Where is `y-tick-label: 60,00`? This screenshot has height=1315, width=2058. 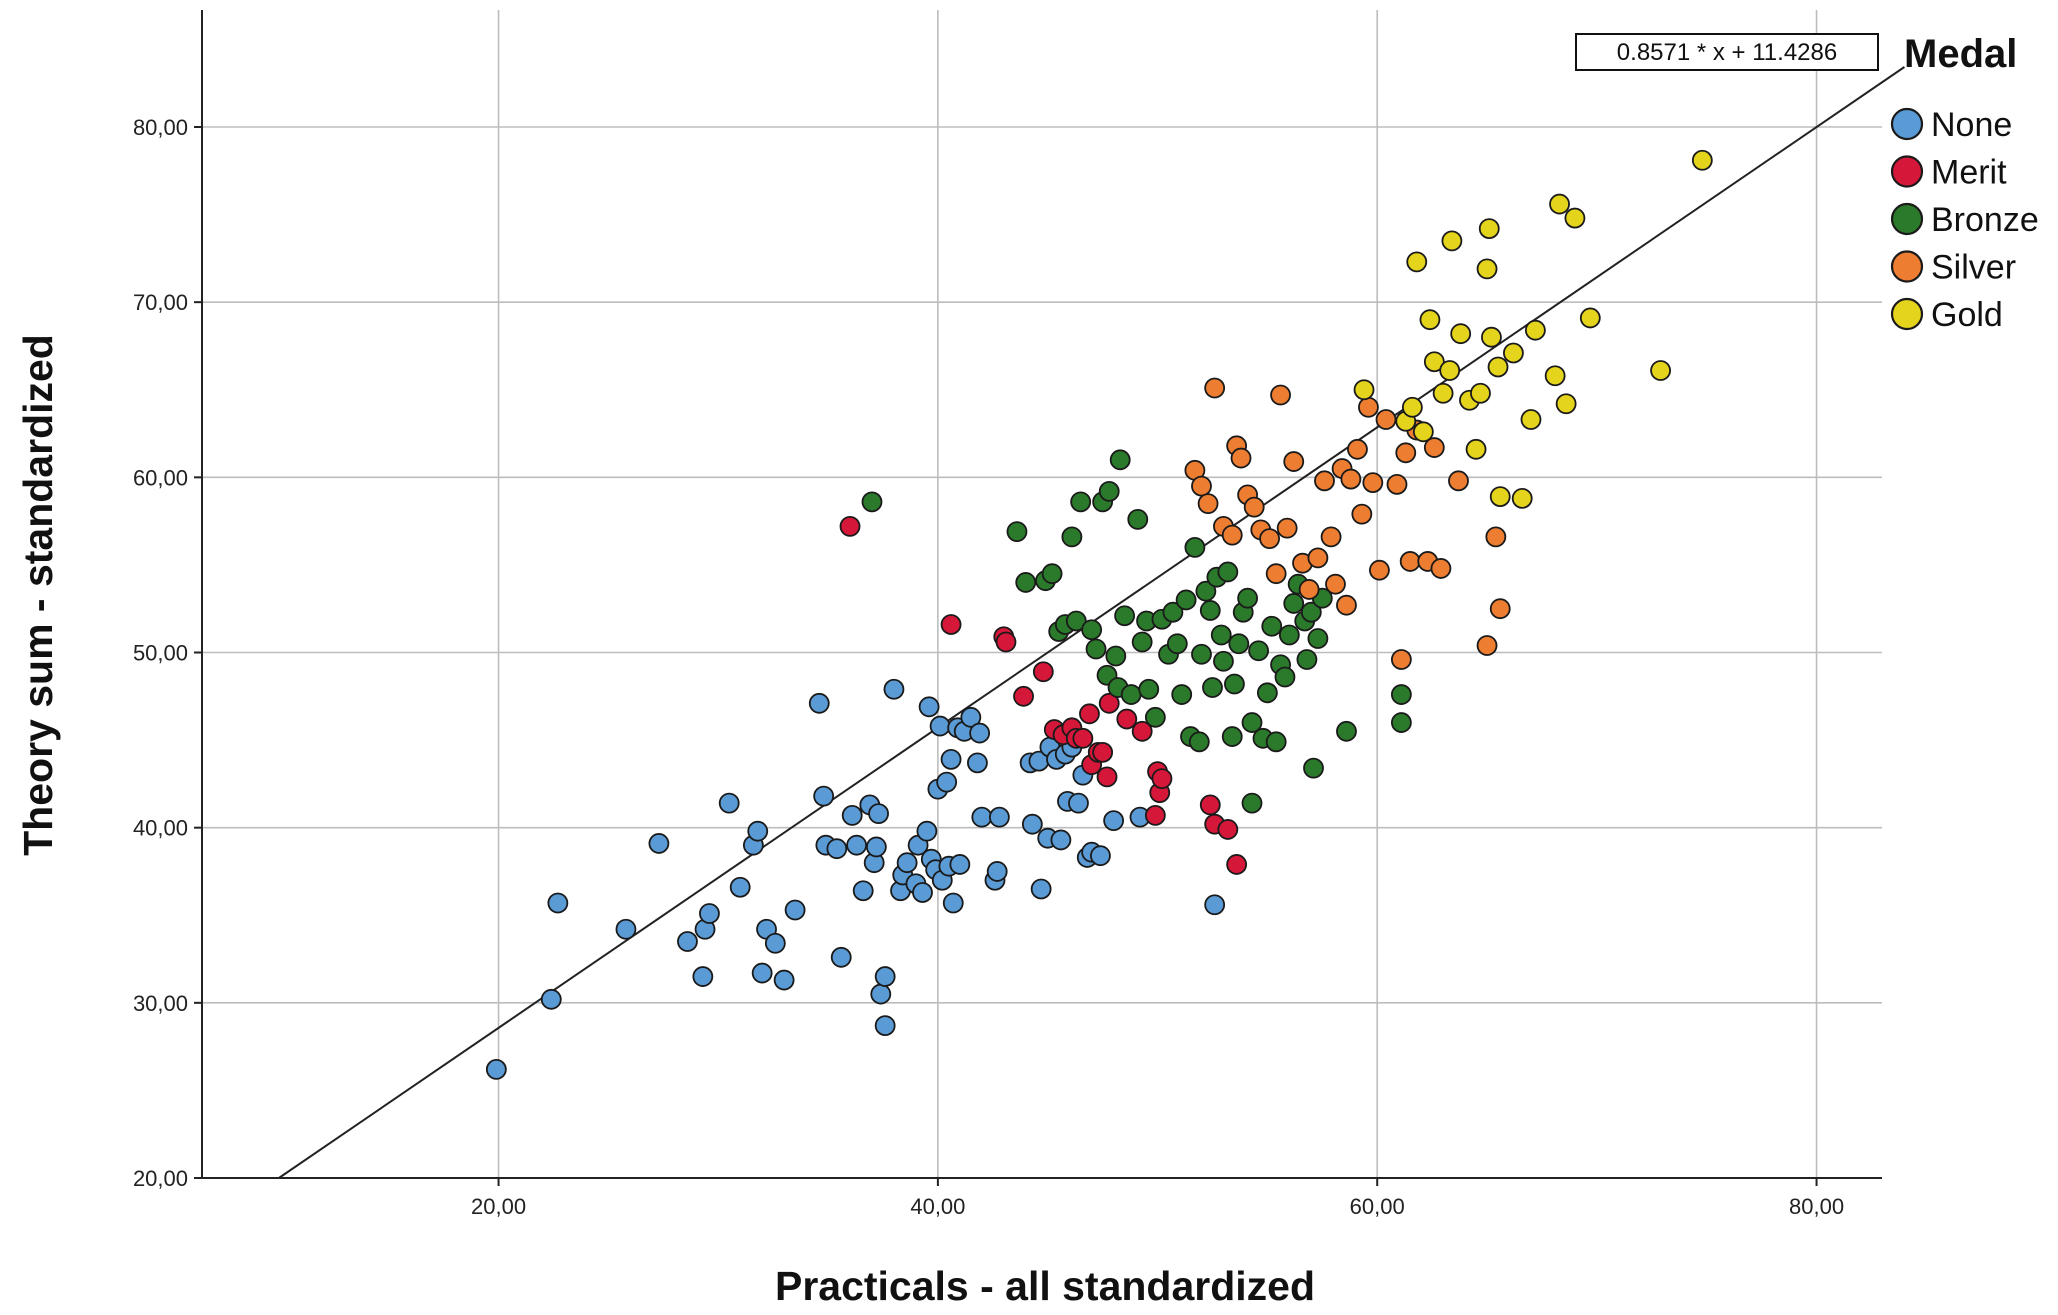 y-tick-label: 60,00 is located at coordinates (160, 477).